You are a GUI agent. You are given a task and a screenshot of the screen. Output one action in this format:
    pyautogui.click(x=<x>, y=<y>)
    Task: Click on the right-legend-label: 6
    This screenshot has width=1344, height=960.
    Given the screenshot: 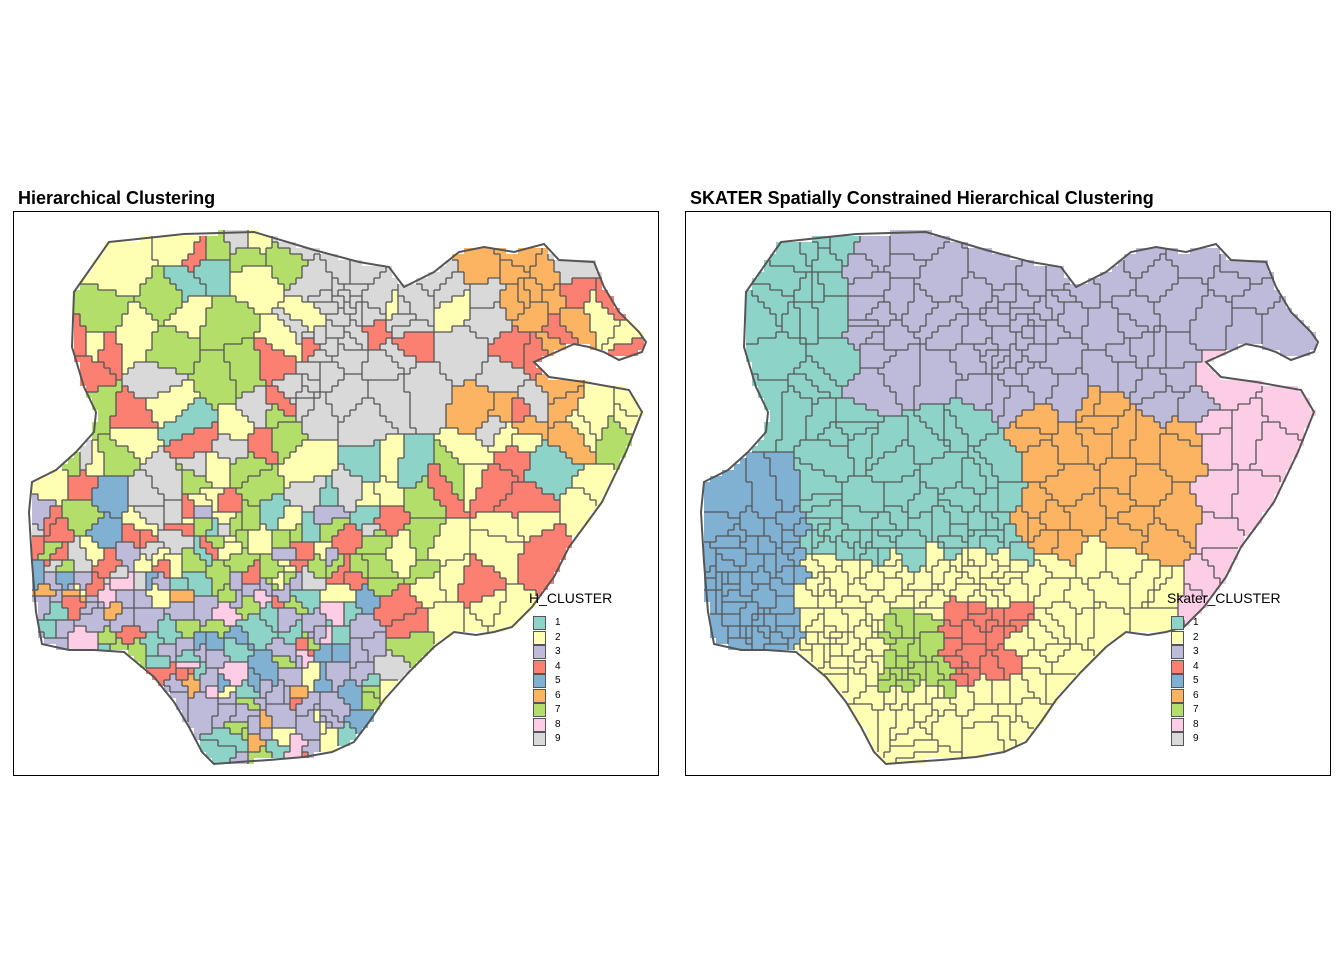 What is the action you would take?
    pyautogui.click(x=1196, y=695)
    